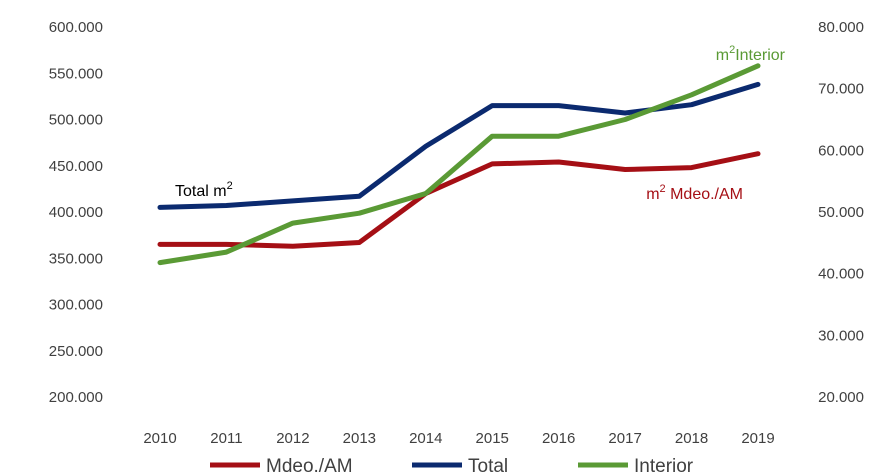 The image size is (885, 475). I want to click on right-tick-label: 70.000, so click(841, 89).